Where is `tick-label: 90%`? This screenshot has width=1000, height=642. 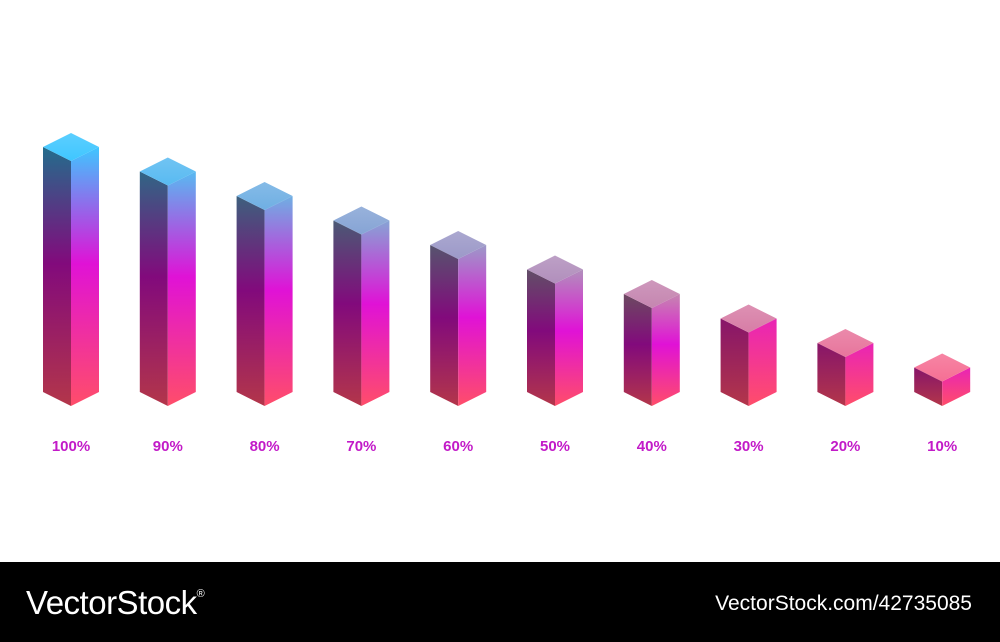
tick-label: 90% is located at coordinates (168, 446).